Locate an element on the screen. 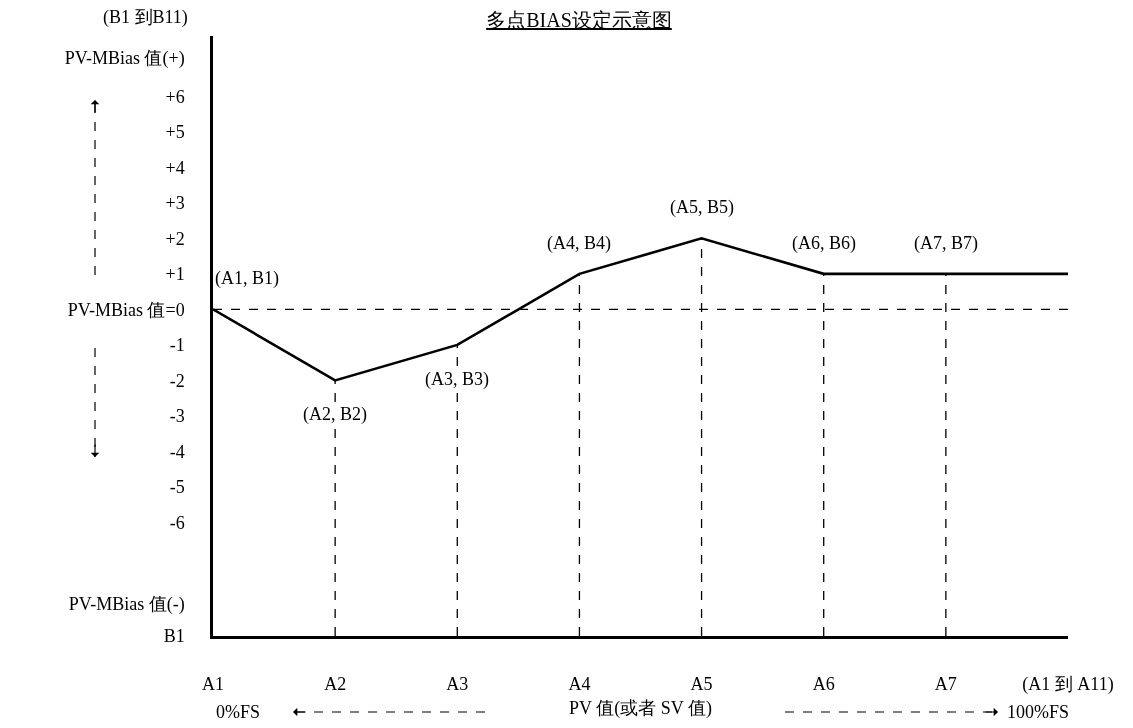 Image resolution: width=1133 pixels, height=728 pixels. y-tick-label: +5 is located at coordinates (175, 132).